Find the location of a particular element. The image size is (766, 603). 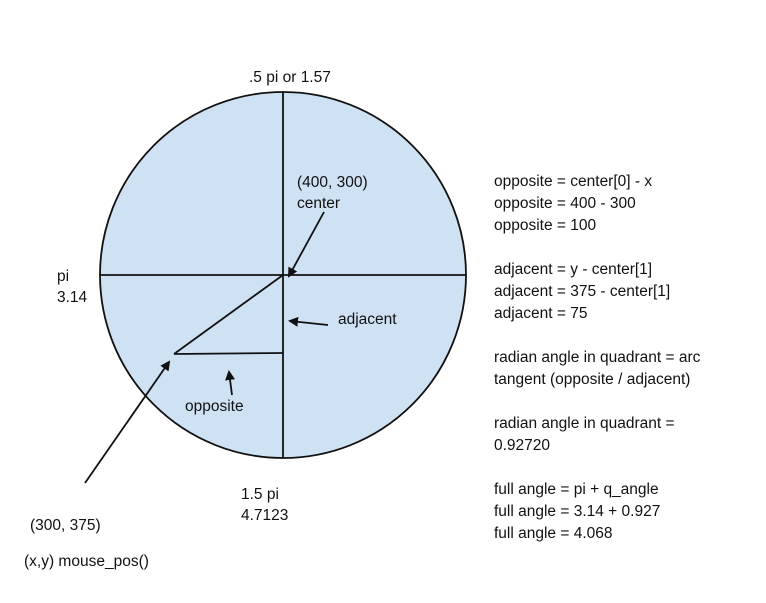

note-adjacent-3: adjacent = 75 is located at coordinates (541, 313).